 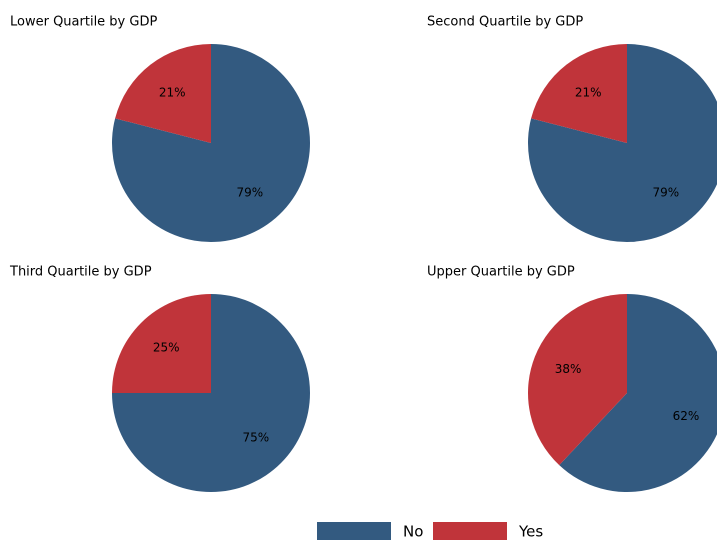 I want to click on data-label: 25%, so click(x=166, y=348).